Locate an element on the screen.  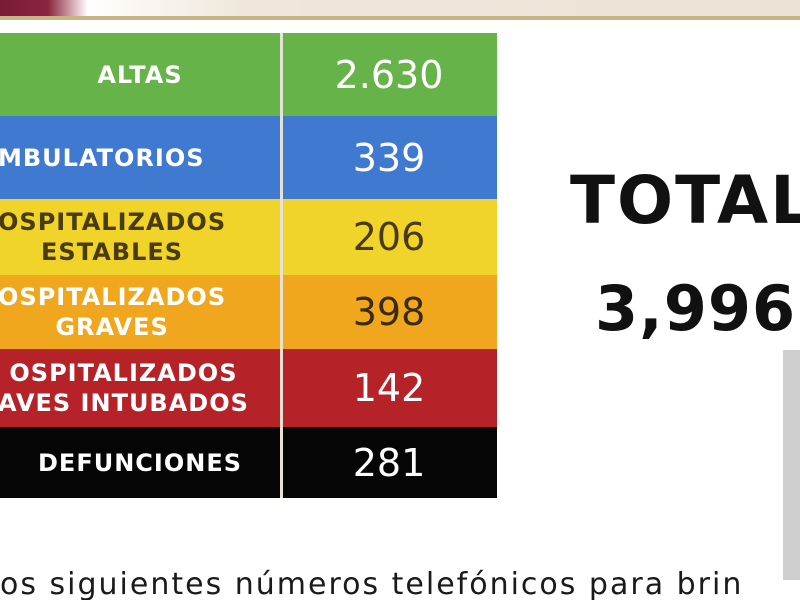
table-row-defunciones: DEFUNCIONES 281 is located at coordinates (248, 462).